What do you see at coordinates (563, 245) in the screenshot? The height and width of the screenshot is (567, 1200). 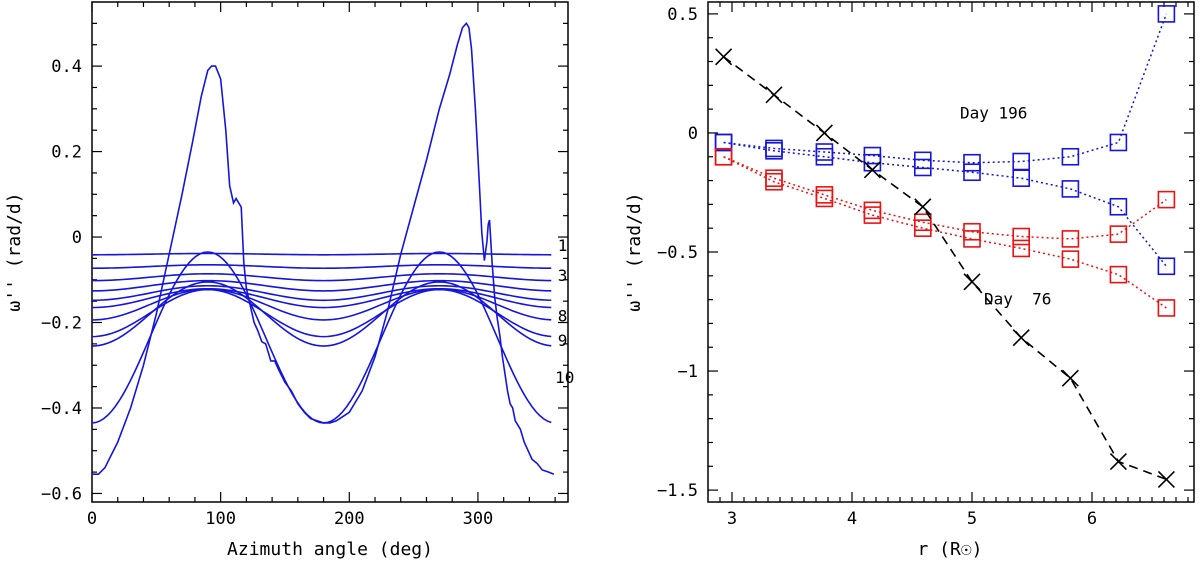 I see `curve-label: 1` at bounding box center [563, 245].